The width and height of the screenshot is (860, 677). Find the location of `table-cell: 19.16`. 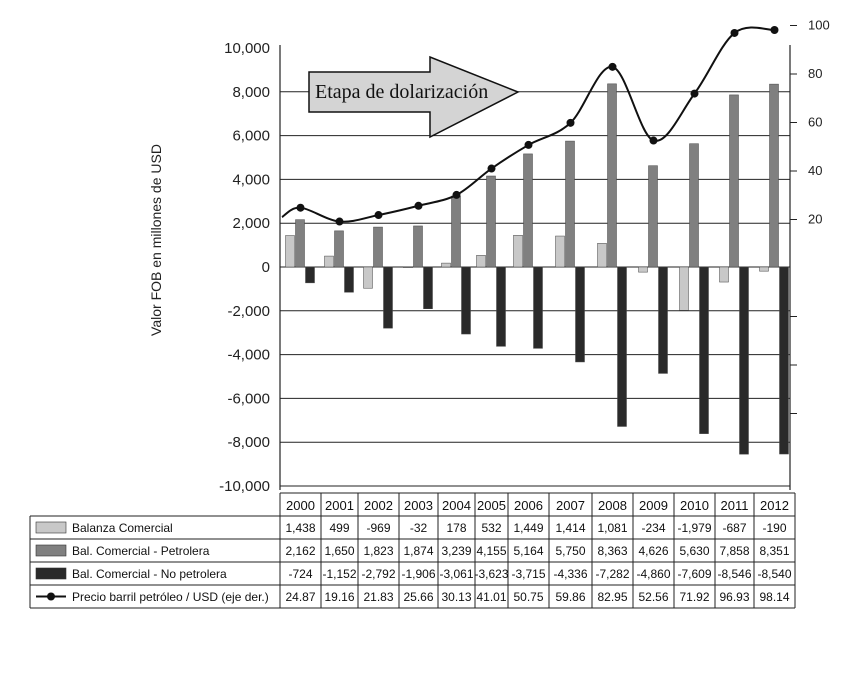

table-cell: 19.16 is located at coordinates (339, 597).